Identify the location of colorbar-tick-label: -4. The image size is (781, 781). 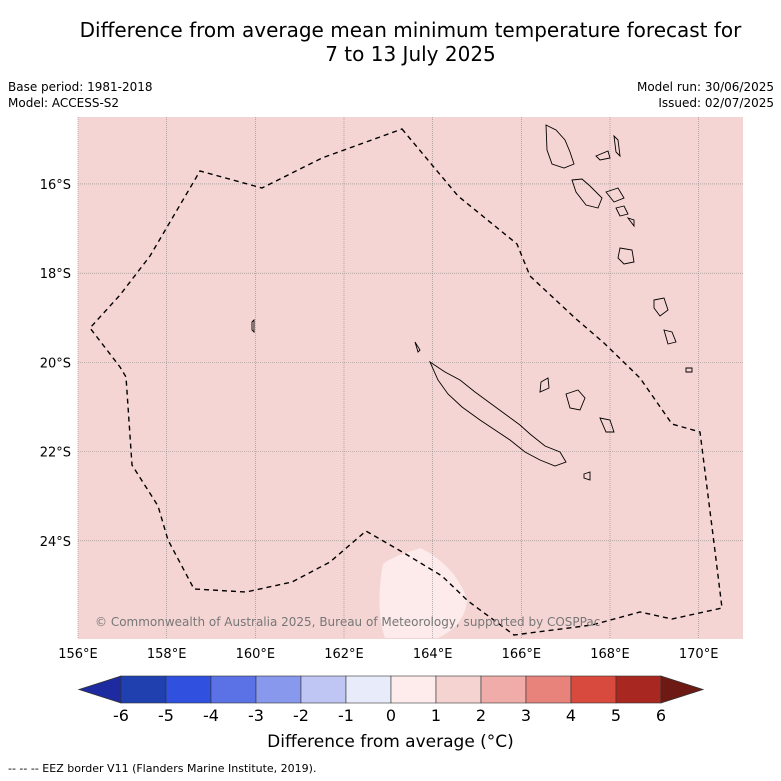
(211, 715).